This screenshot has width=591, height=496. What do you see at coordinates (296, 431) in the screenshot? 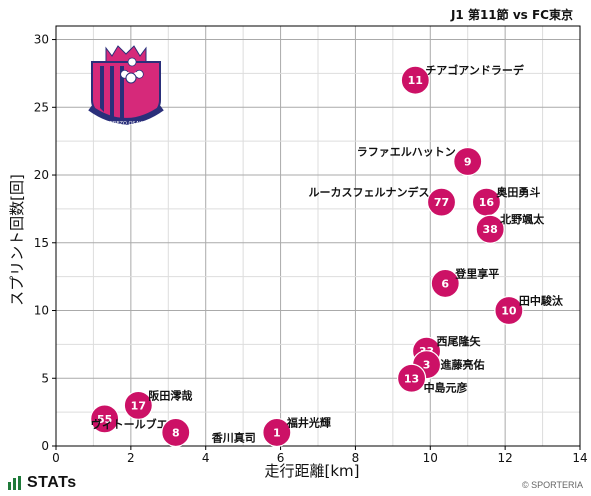
I see `player-point: 1 福井光輝` at bounding box center [296, 431].